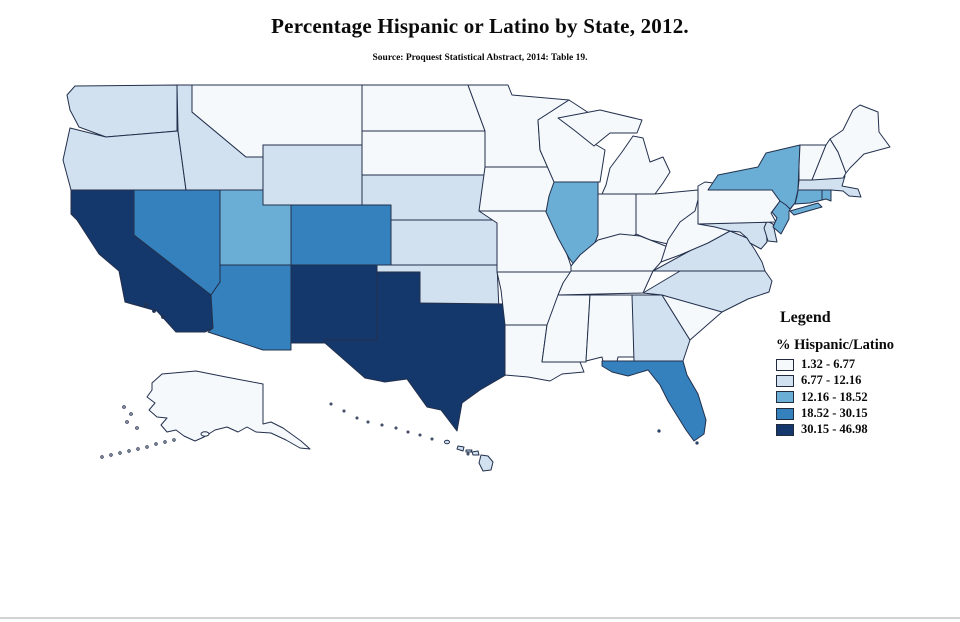  I want to click on legend-item: 12.16 - 18.52, so click(855, 397).